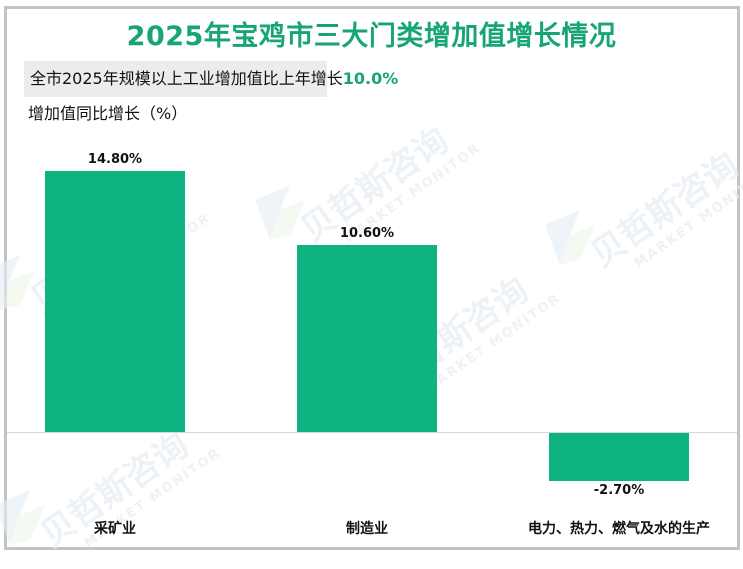  What do you see at coordinates (115, 159) in the screenshot?
I see `bar-value-label: 14.80%` at bounding box center [115, 159].